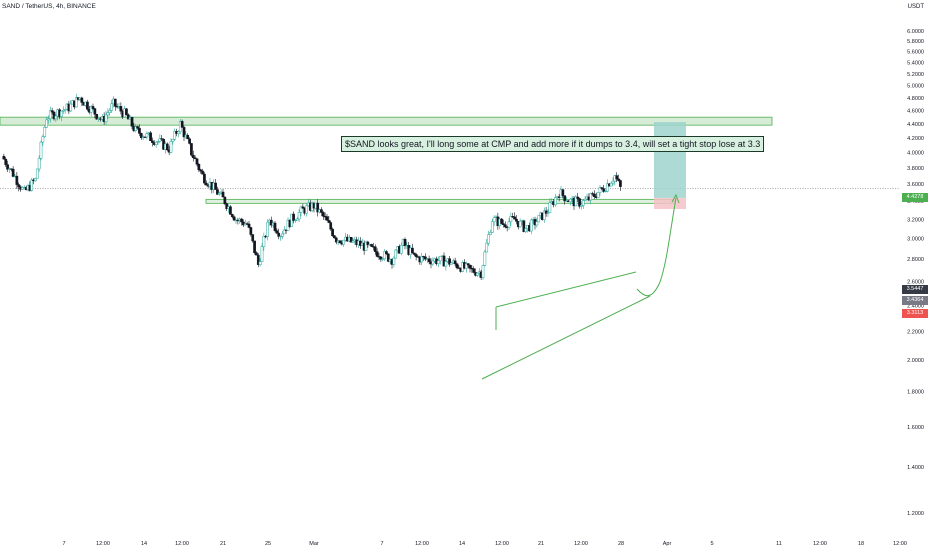 This screenshot has height=550, width=932. I want to click on resistance-zone, so click(386, 121).